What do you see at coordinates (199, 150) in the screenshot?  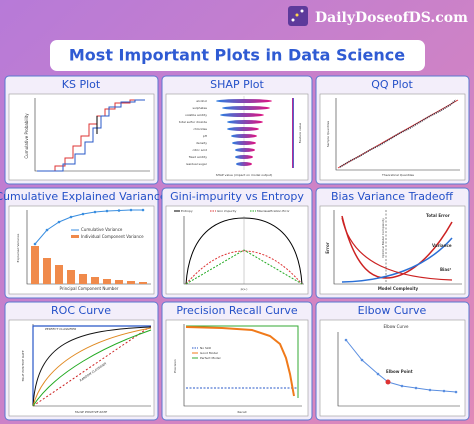 I see `feature-label: citric acid` at bounding box center [199, 150].